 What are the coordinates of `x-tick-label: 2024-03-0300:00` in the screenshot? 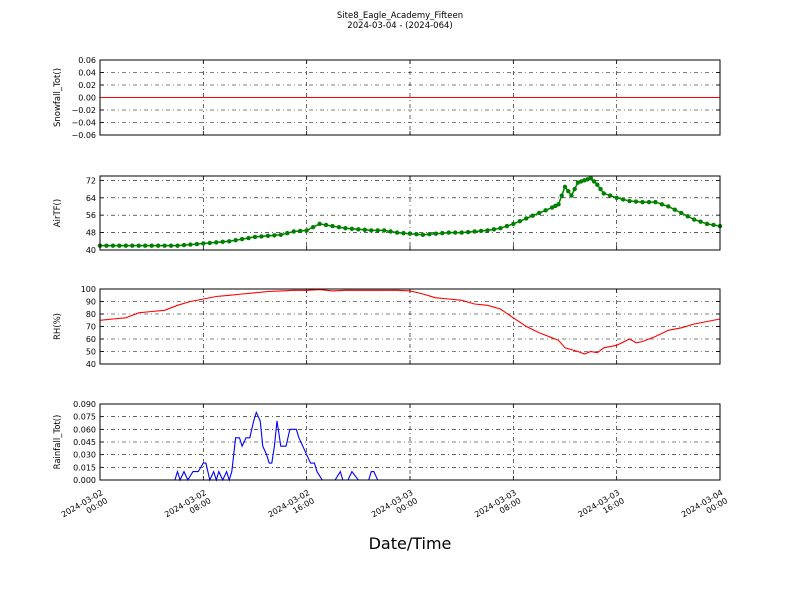 It's located at (394, 507).